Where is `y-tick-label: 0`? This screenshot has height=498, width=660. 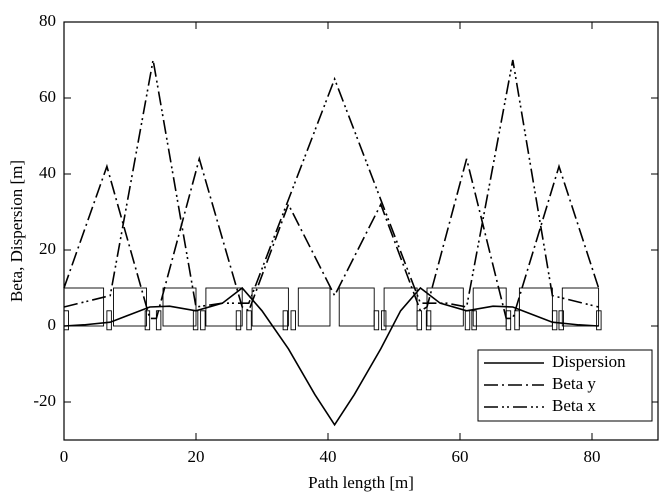
y-tick-label: 0 is located at coordinates (52, 324).